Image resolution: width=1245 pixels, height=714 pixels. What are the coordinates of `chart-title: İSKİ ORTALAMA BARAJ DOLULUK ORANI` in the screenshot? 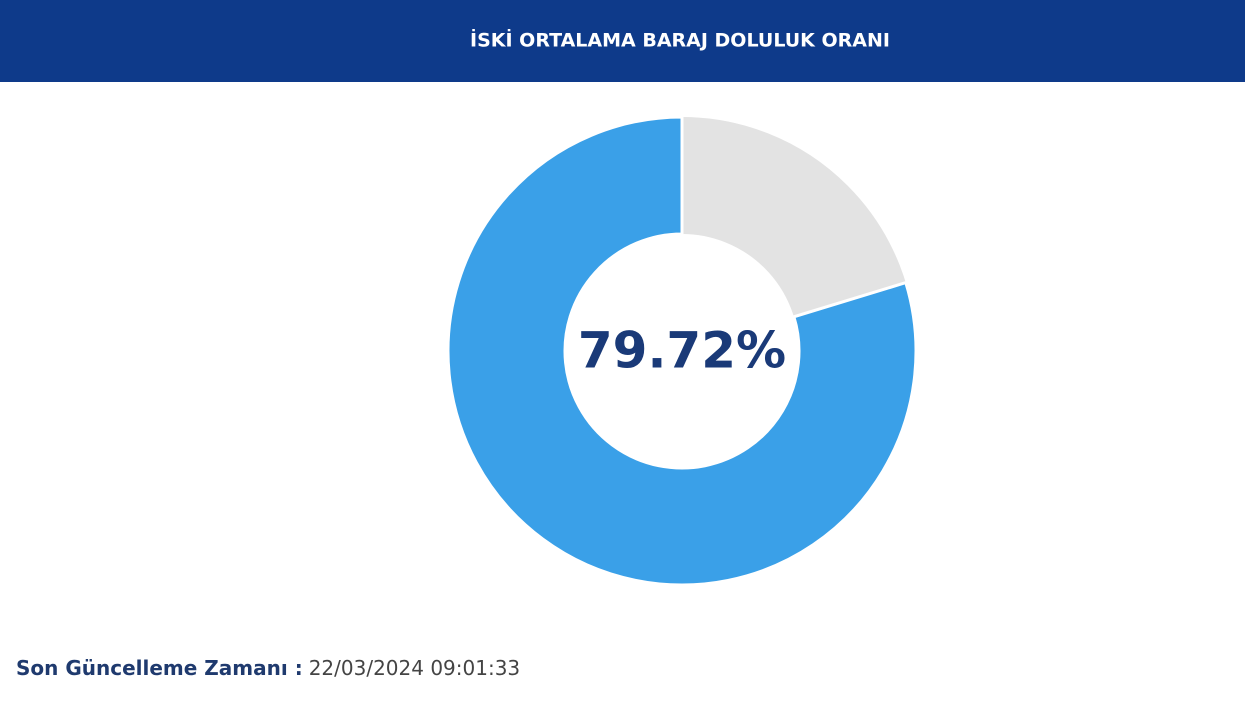 It's located at (680, 40).